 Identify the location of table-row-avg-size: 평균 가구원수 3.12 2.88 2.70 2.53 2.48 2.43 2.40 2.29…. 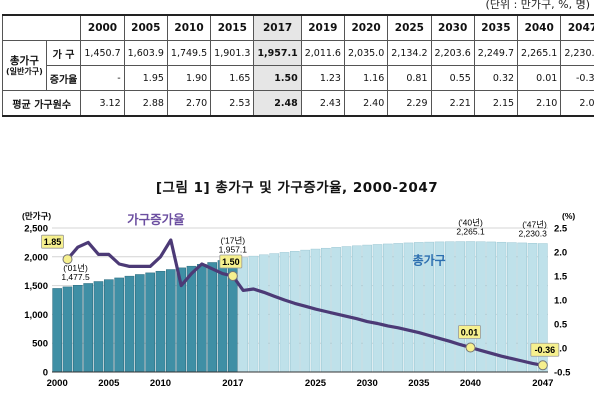
(297, 103).